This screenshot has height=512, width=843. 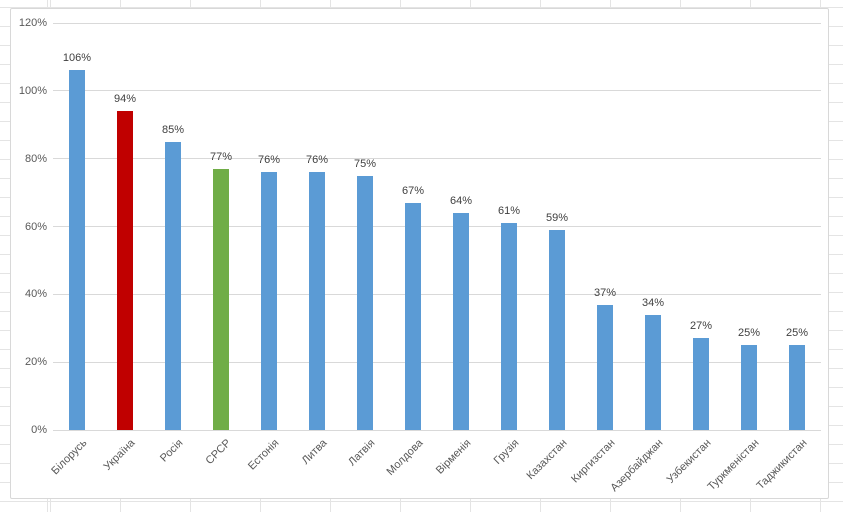 What do you see at coordinates (413, 316) in the screenshot?
I see `bar-Молдова` at bounding box center [413, 316].